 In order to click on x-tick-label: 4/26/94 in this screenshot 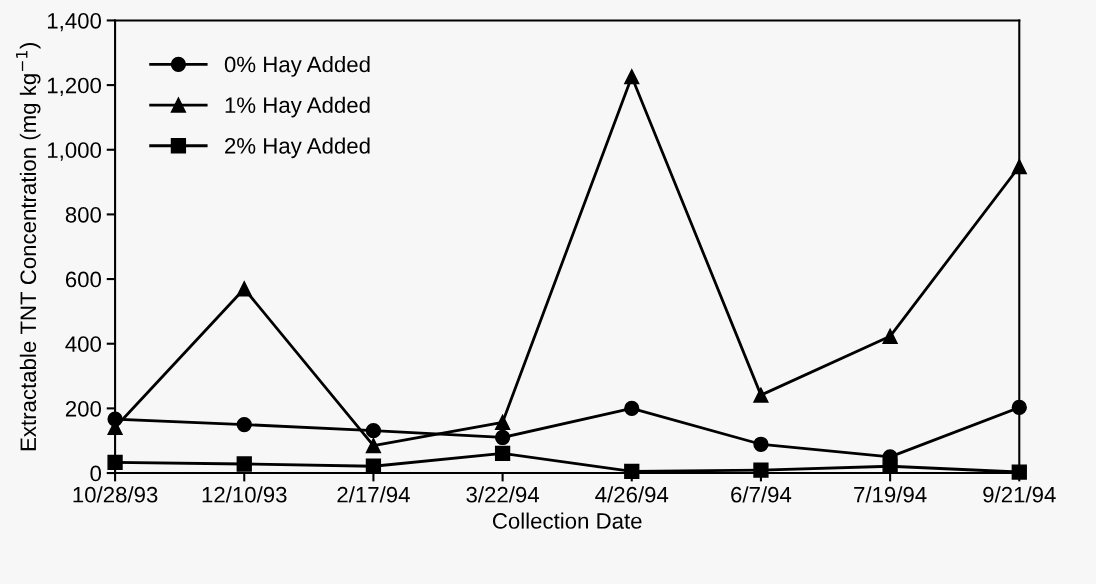, I will do `click(632, 494)`.